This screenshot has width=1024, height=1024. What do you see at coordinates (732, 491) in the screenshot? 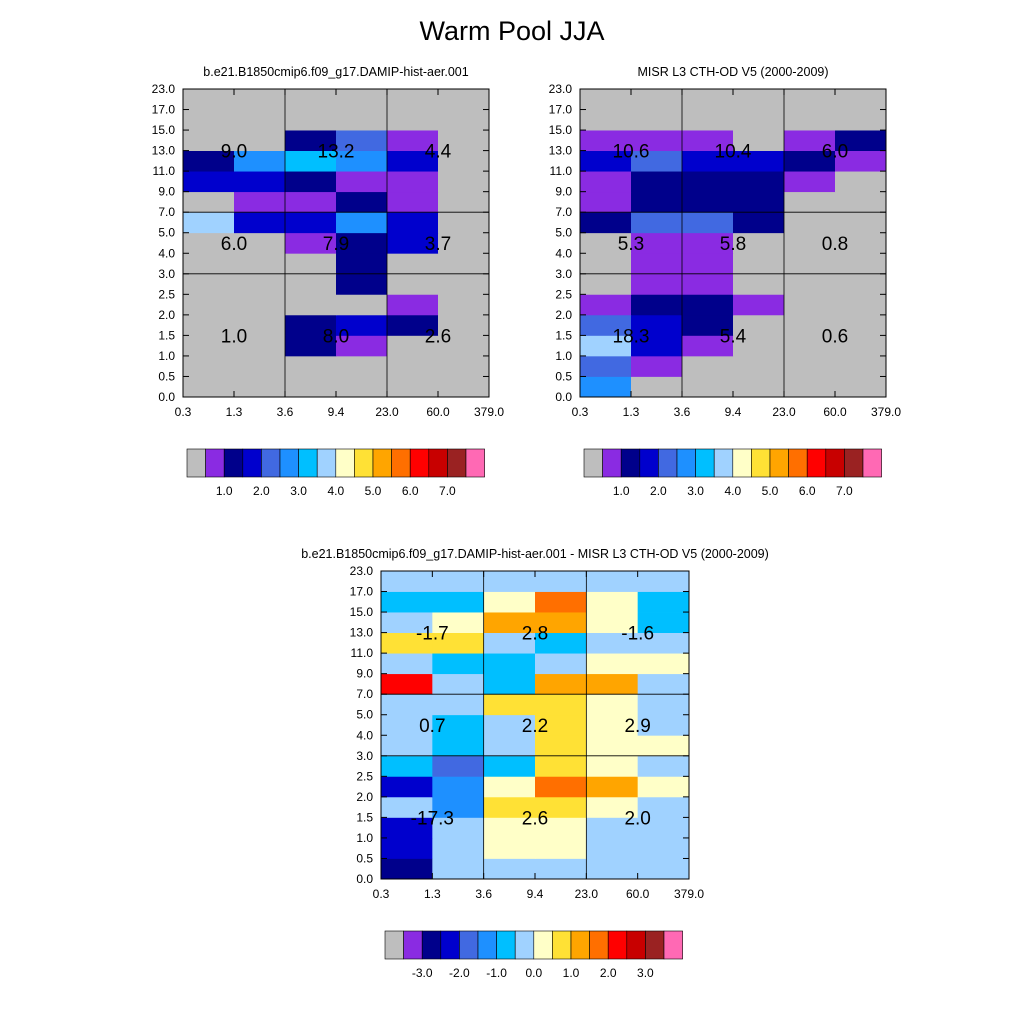
I see `colorbar-label: 4.0` at bounding box center [732, 491].